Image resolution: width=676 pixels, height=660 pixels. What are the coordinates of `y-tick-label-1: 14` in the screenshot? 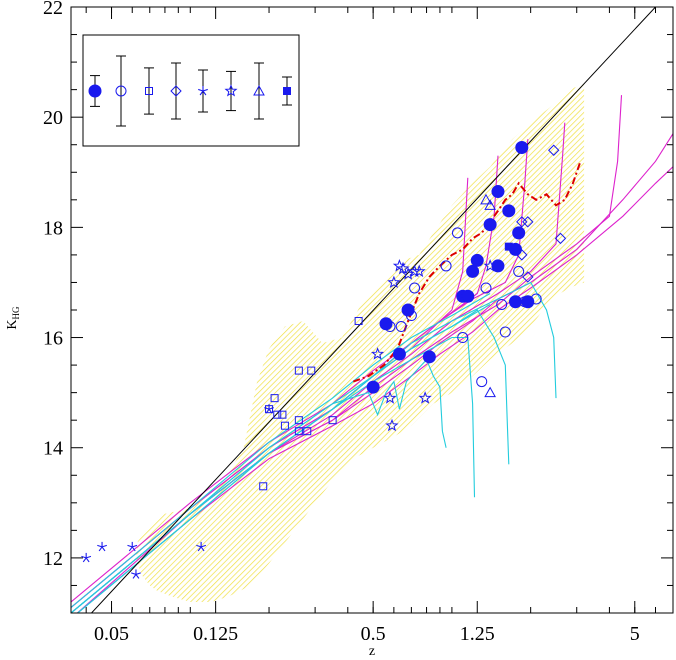 It's located at (53, 449).